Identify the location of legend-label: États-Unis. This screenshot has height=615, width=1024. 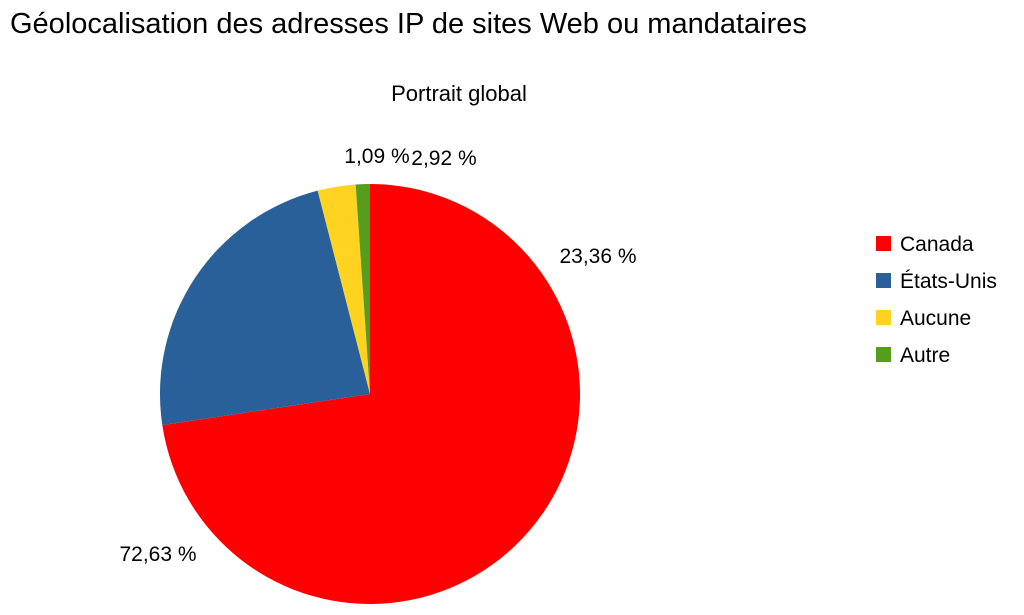
(948, 281).